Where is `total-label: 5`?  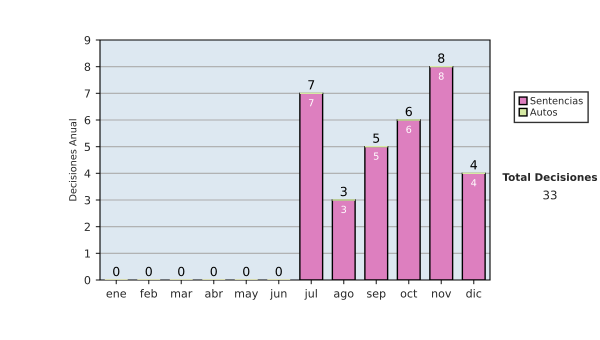 total-label: 5 is located at coordinates (376, 138).